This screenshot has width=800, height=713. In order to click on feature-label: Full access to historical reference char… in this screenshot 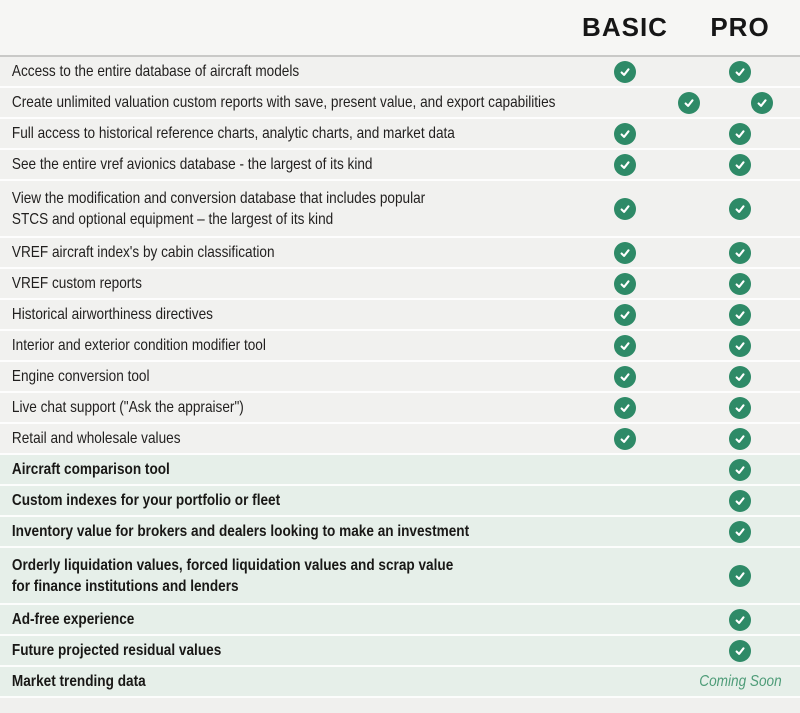, I will do `click(233, 133)`.